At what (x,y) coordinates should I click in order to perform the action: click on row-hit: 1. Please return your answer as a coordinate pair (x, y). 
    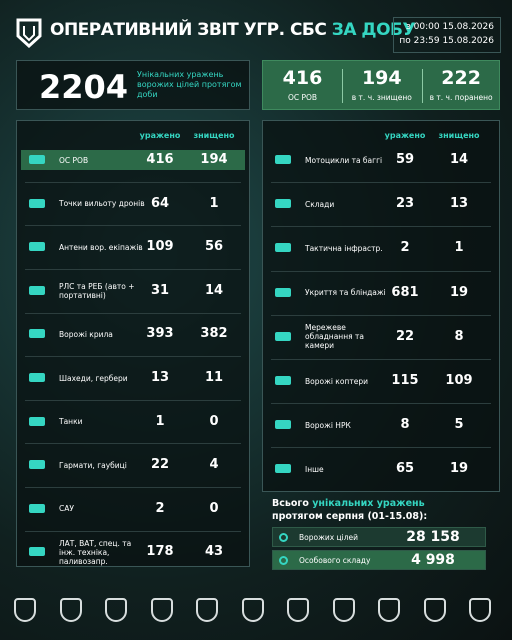
    Looking at the image, I should click on (160, 421).